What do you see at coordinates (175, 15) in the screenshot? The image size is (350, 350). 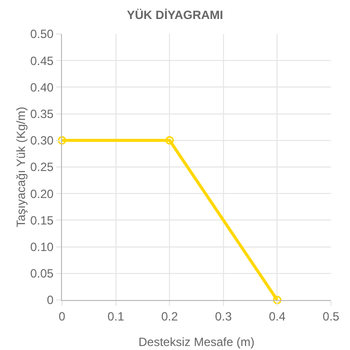 I see `chart-title: YÜK DİYAGRAMI` at bounding box center [175, 15].